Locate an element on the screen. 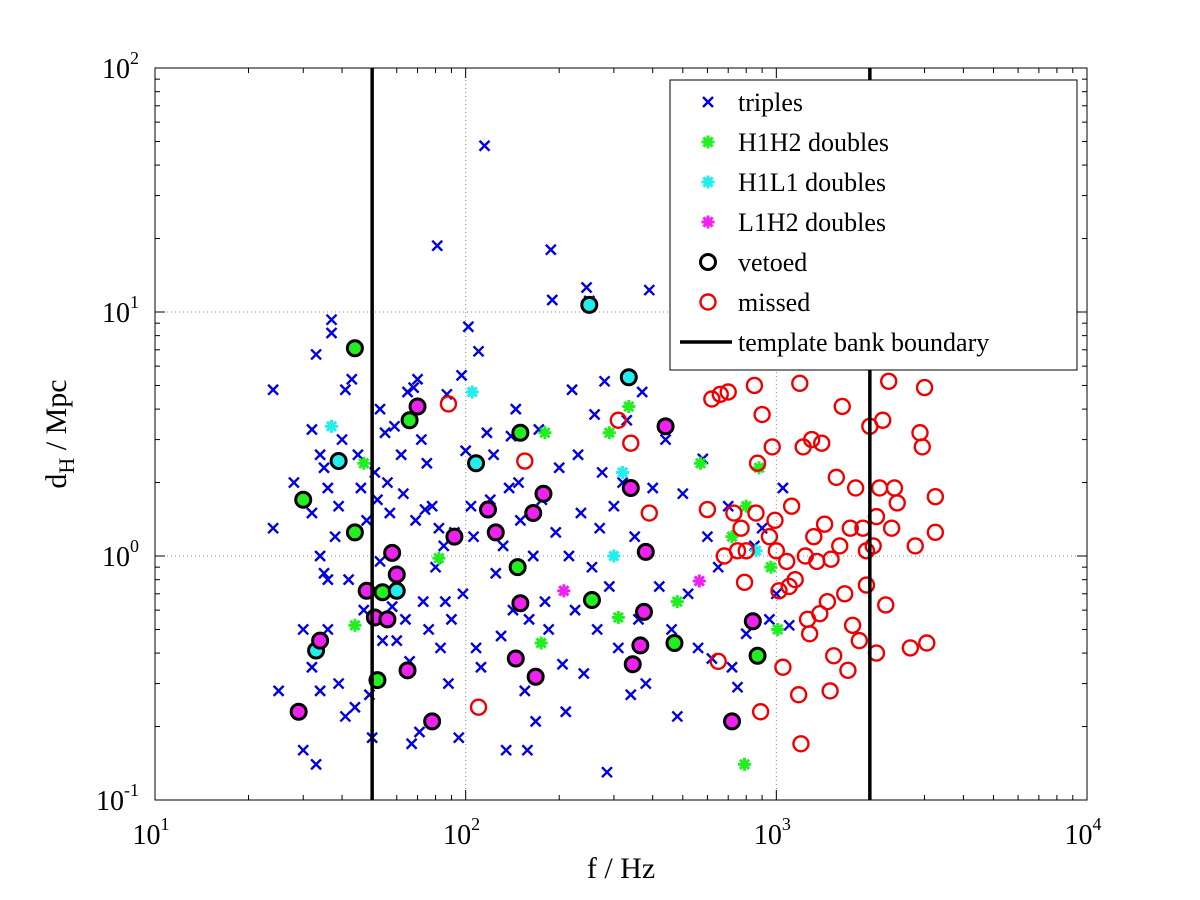  y-tick-base: 10 is located at coordinates (116, 69).